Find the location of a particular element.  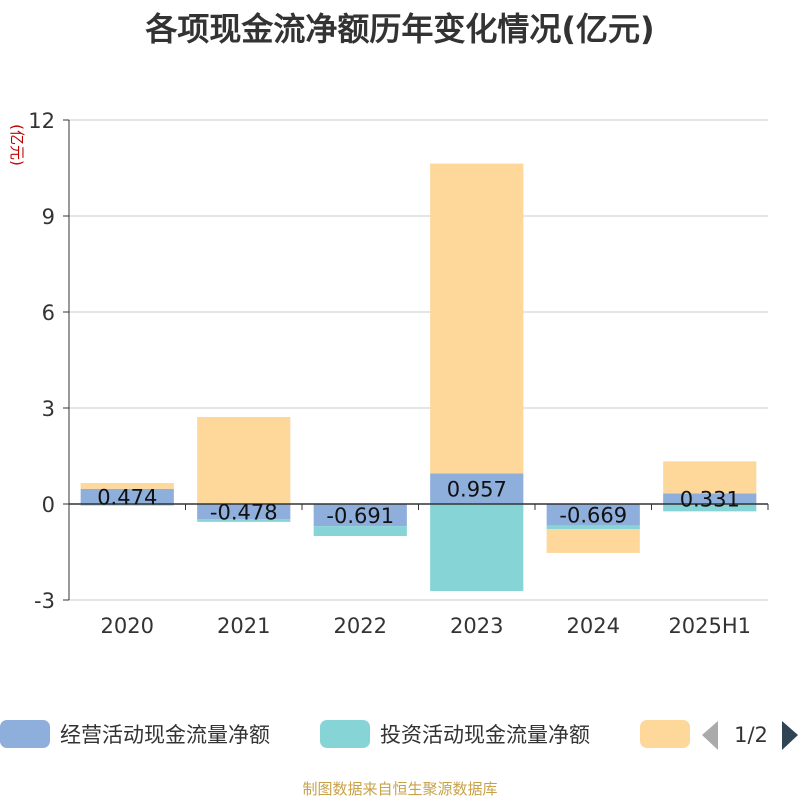

y-tick-label: 0 is located at coordinates (48, 505).